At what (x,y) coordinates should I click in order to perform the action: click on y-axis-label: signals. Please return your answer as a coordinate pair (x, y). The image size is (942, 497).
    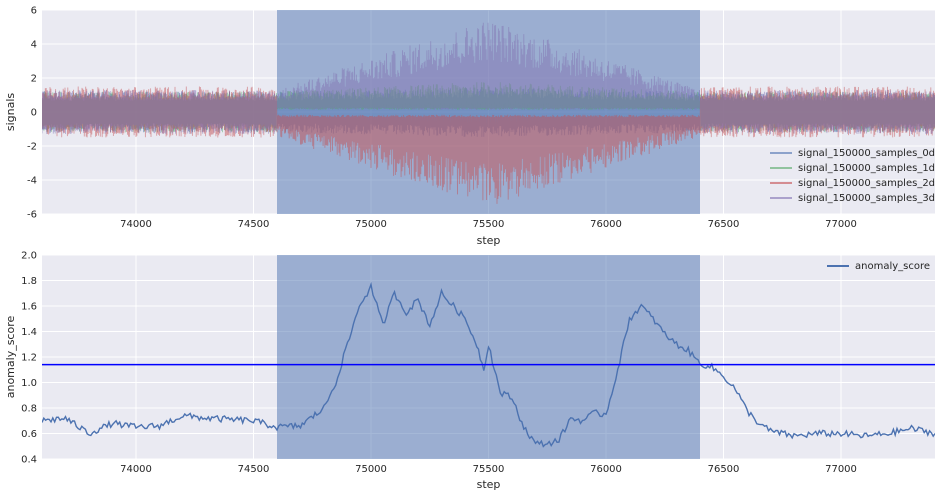
    Looking at the image, I should click on (10, 112).